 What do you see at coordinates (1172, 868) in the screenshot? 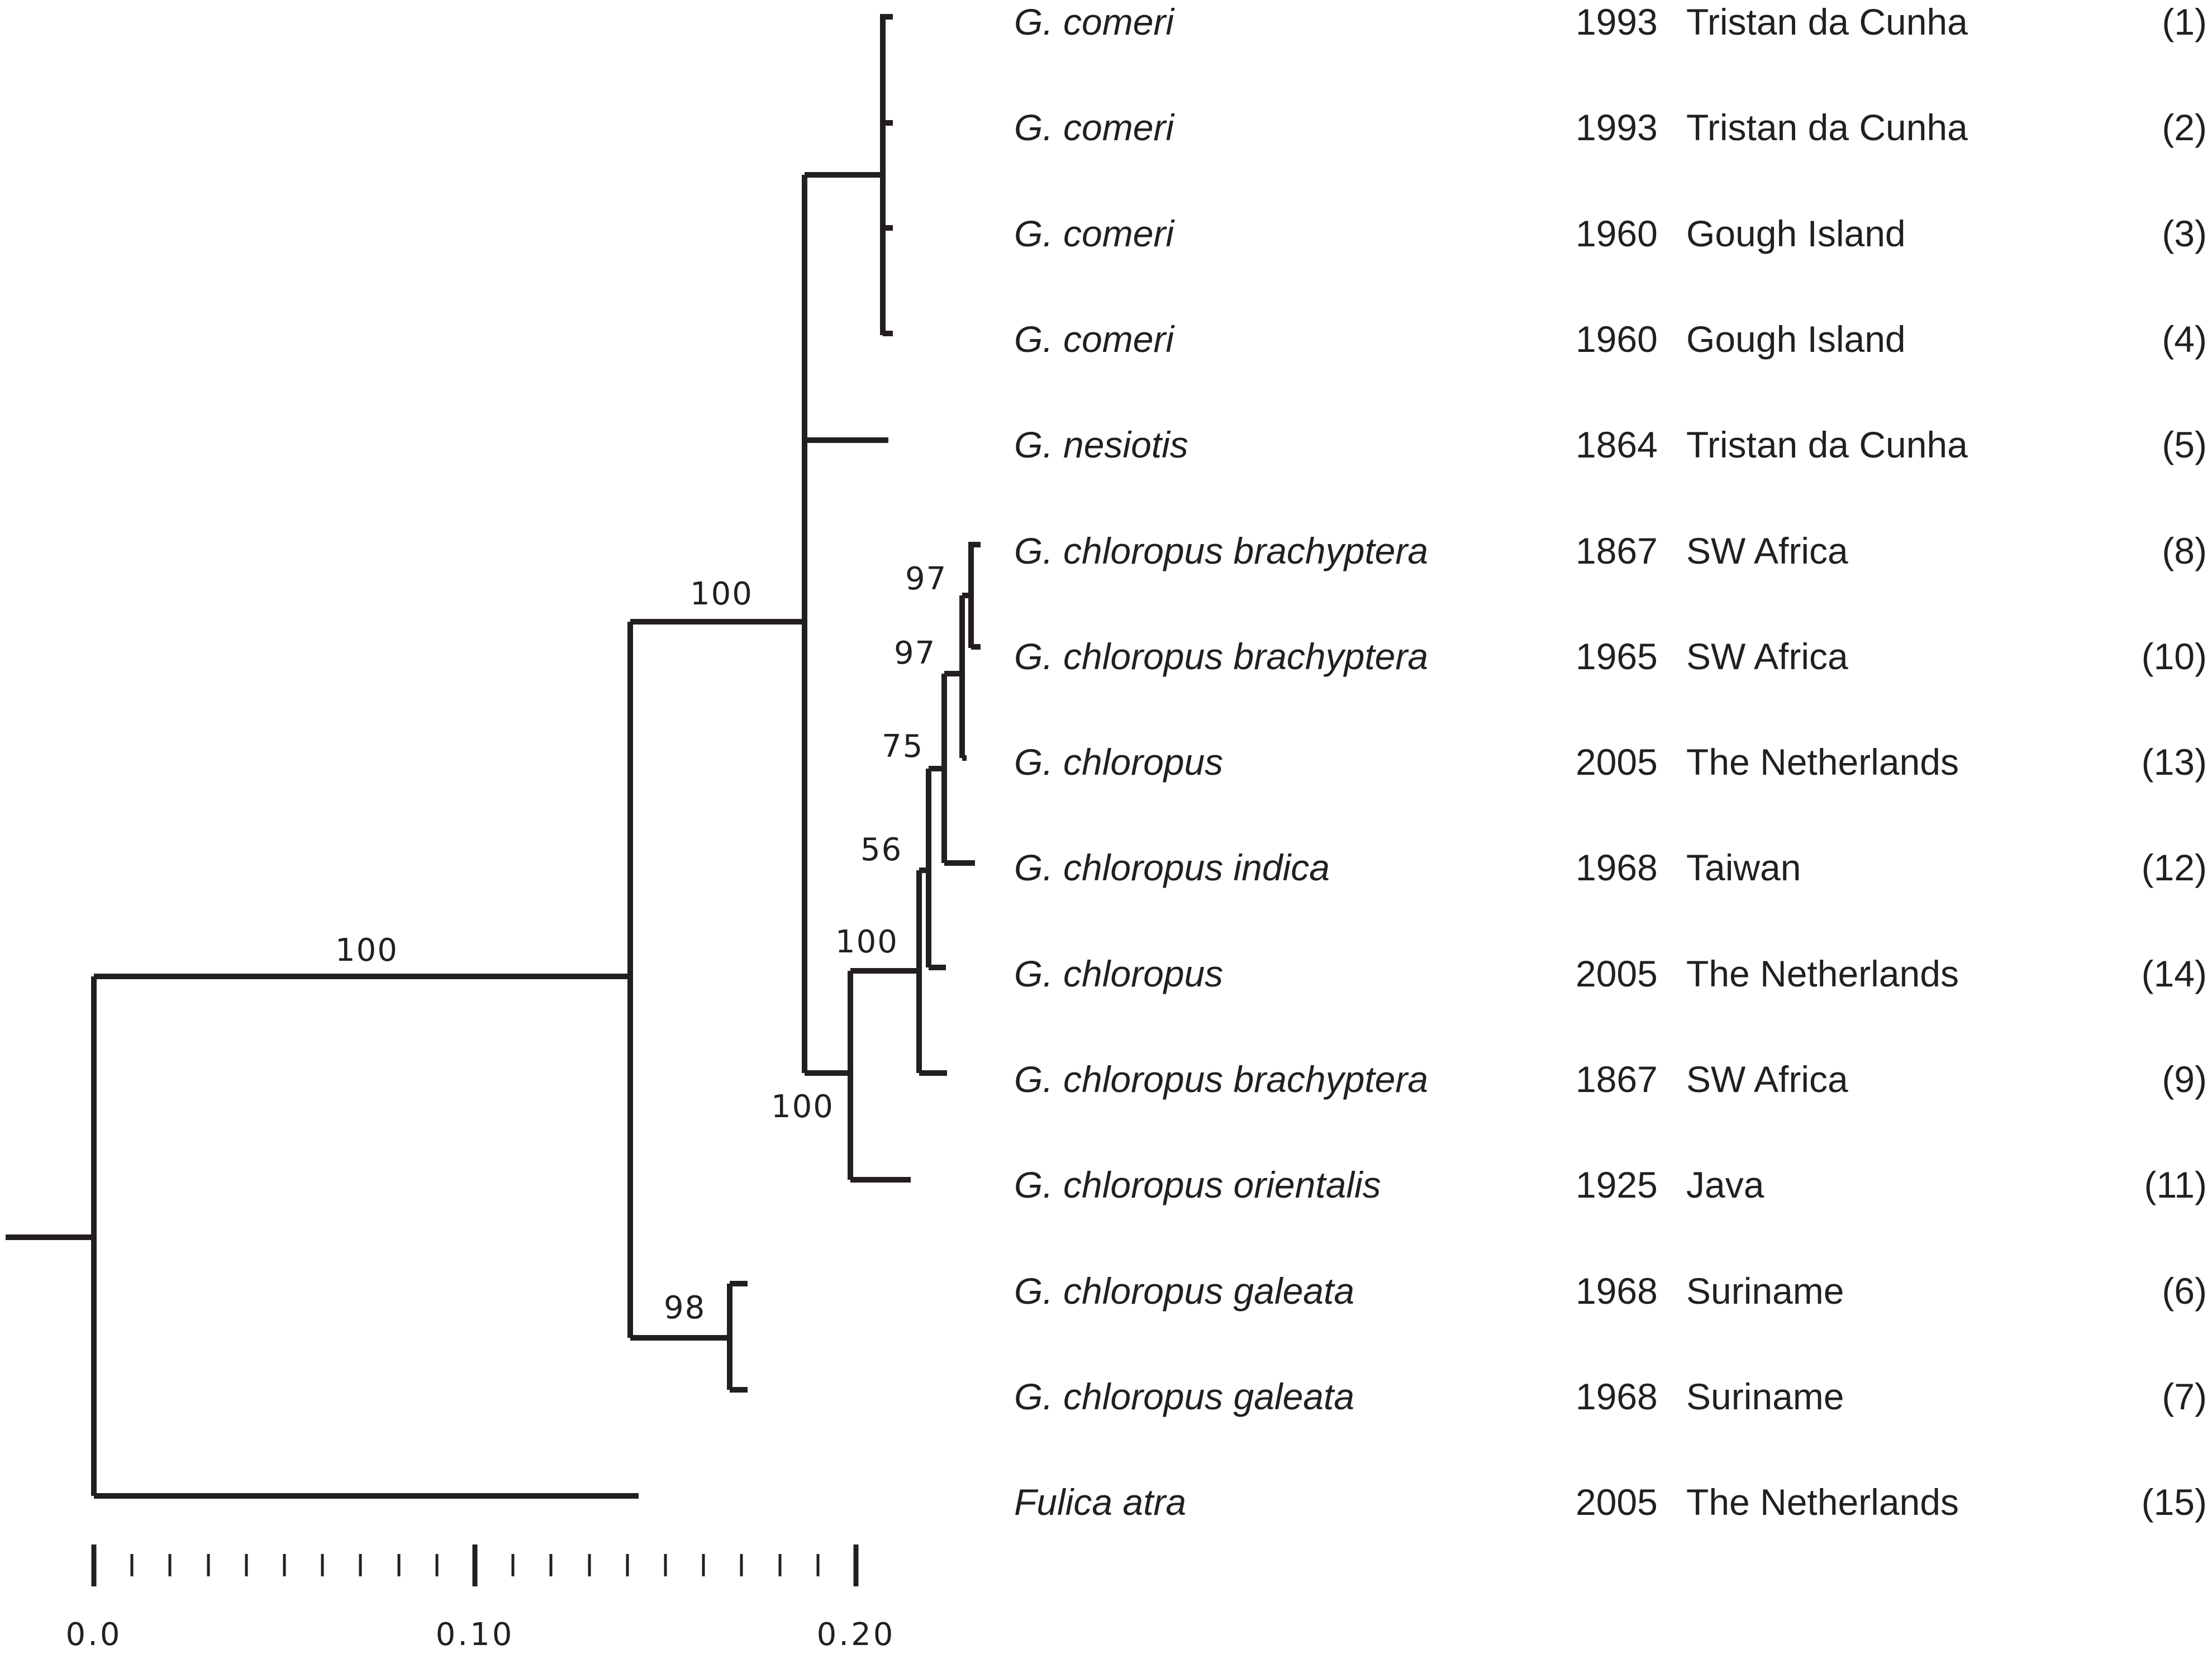
I see `taxon-name: G. chloropus indica` at bounding box center [1172, 868].